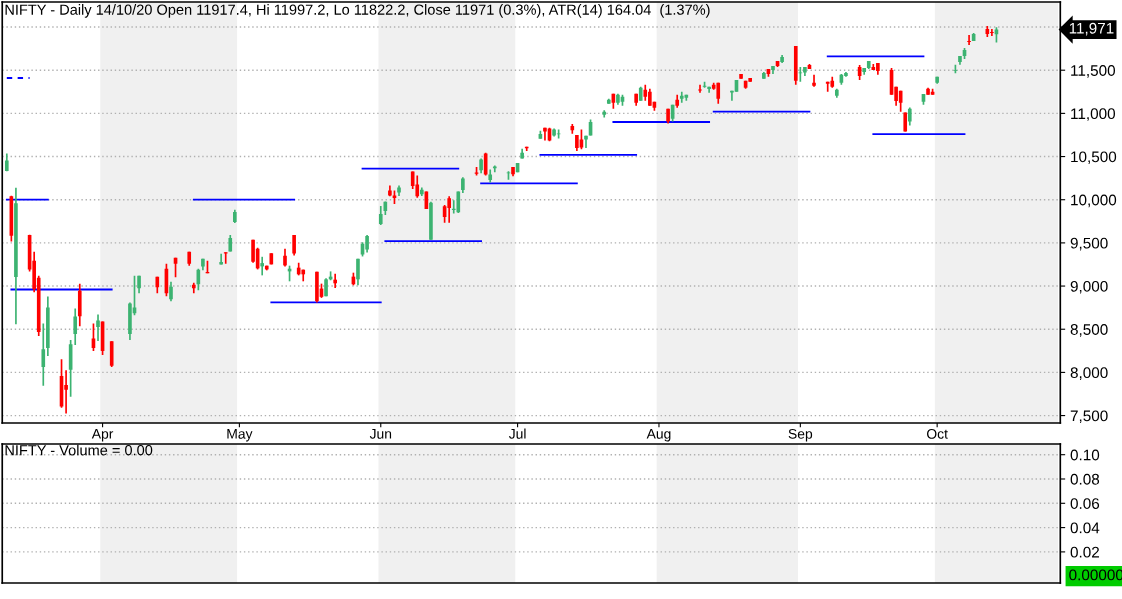 The image size is (1122, 599). What do you see at coordinates (1091, 29) in the screenshot?
I see `text: 11,971` at bounding box center [1091, 29].